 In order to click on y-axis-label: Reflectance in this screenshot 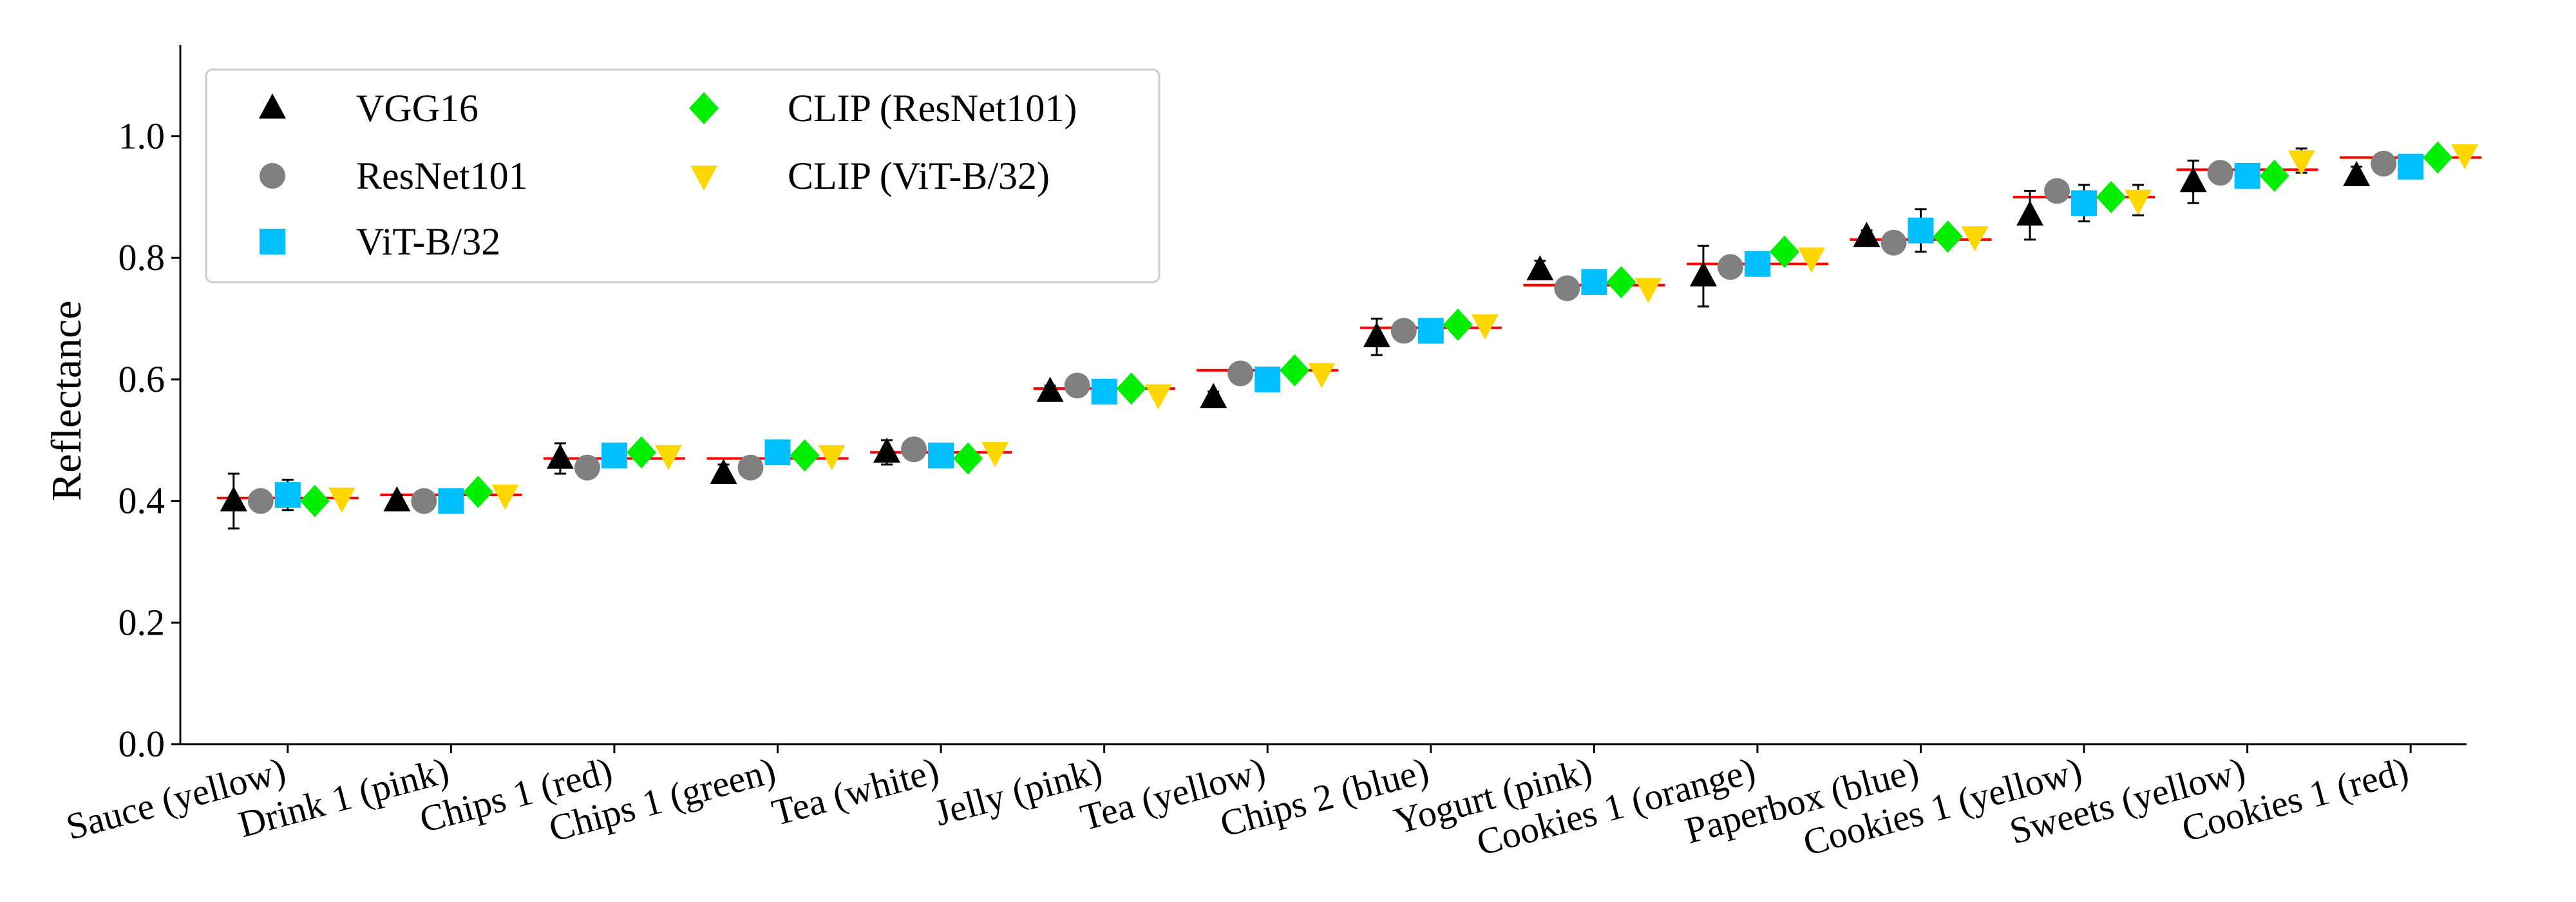, I will do `click(66, 400)`.